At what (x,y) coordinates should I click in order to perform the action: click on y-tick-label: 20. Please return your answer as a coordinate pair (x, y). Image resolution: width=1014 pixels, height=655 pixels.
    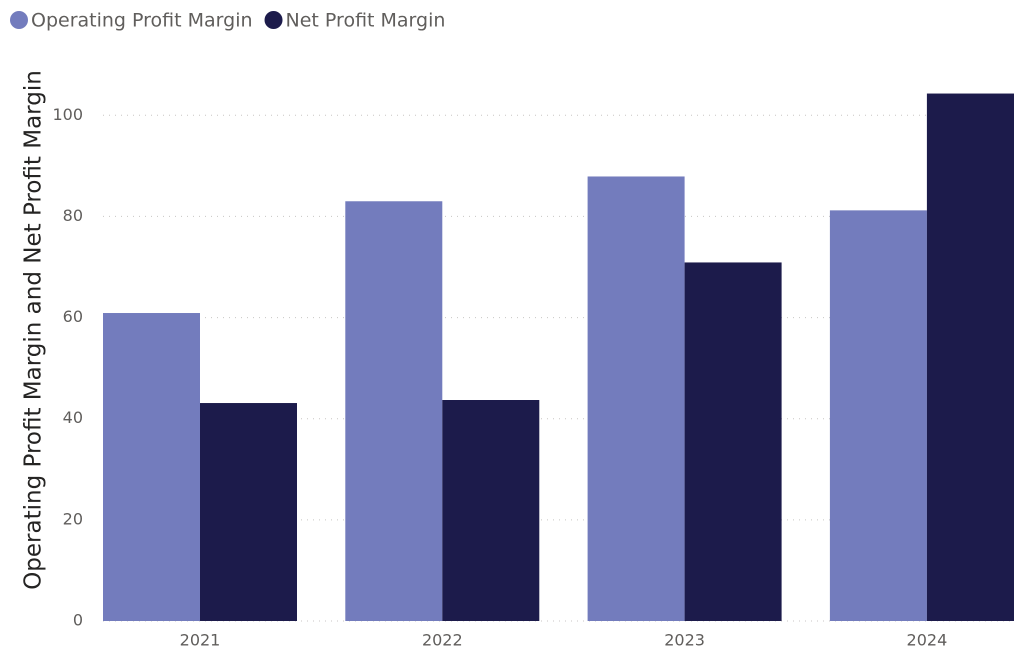
    Looking at the image, I should click on (73, 518).